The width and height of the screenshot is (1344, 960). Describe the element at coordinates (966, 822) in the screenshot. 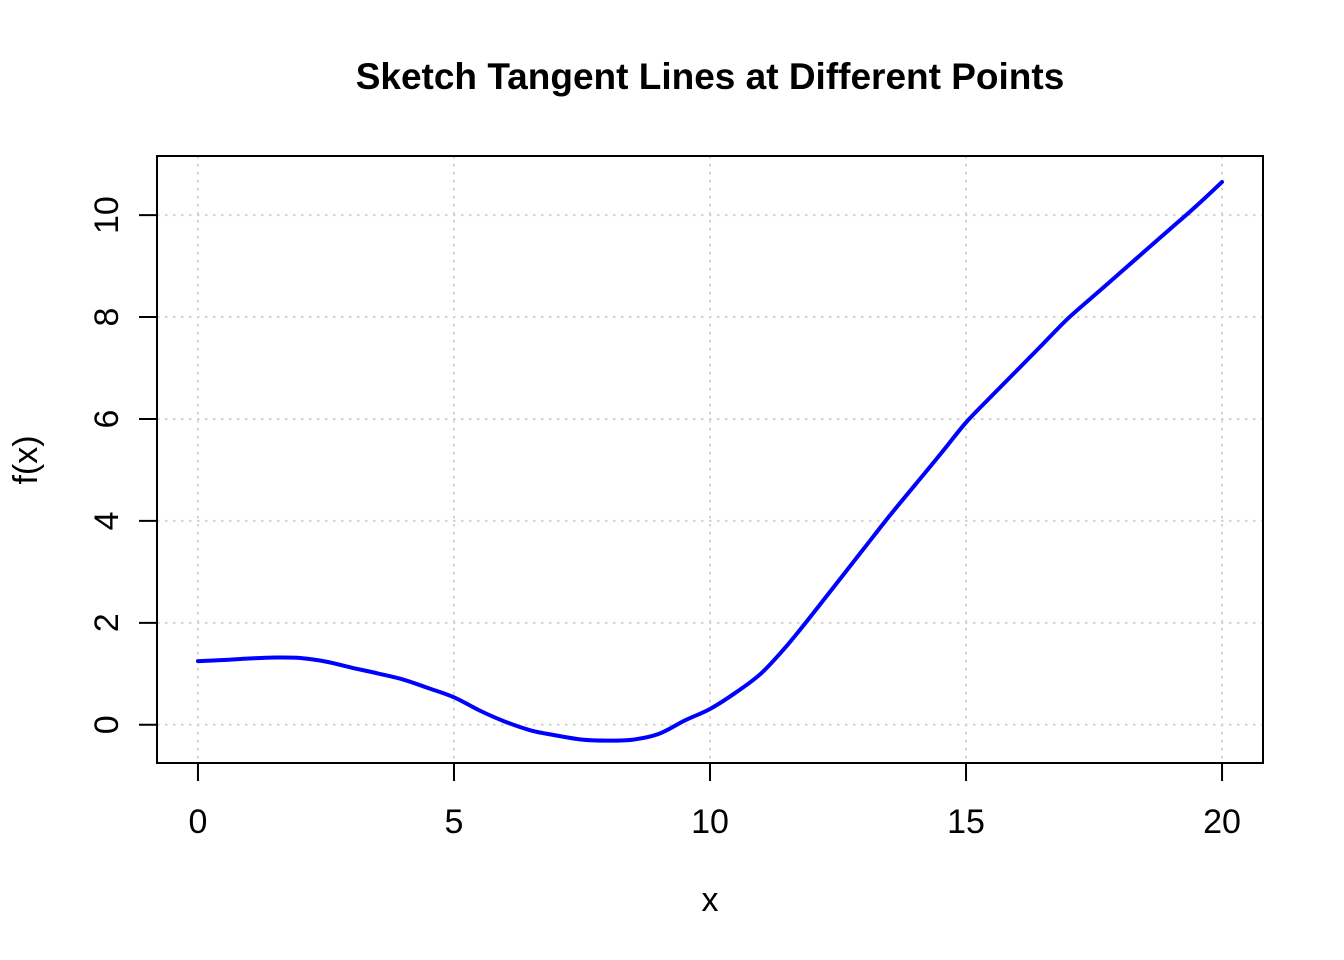

I see `x-tick-label-15: 15` at that location.